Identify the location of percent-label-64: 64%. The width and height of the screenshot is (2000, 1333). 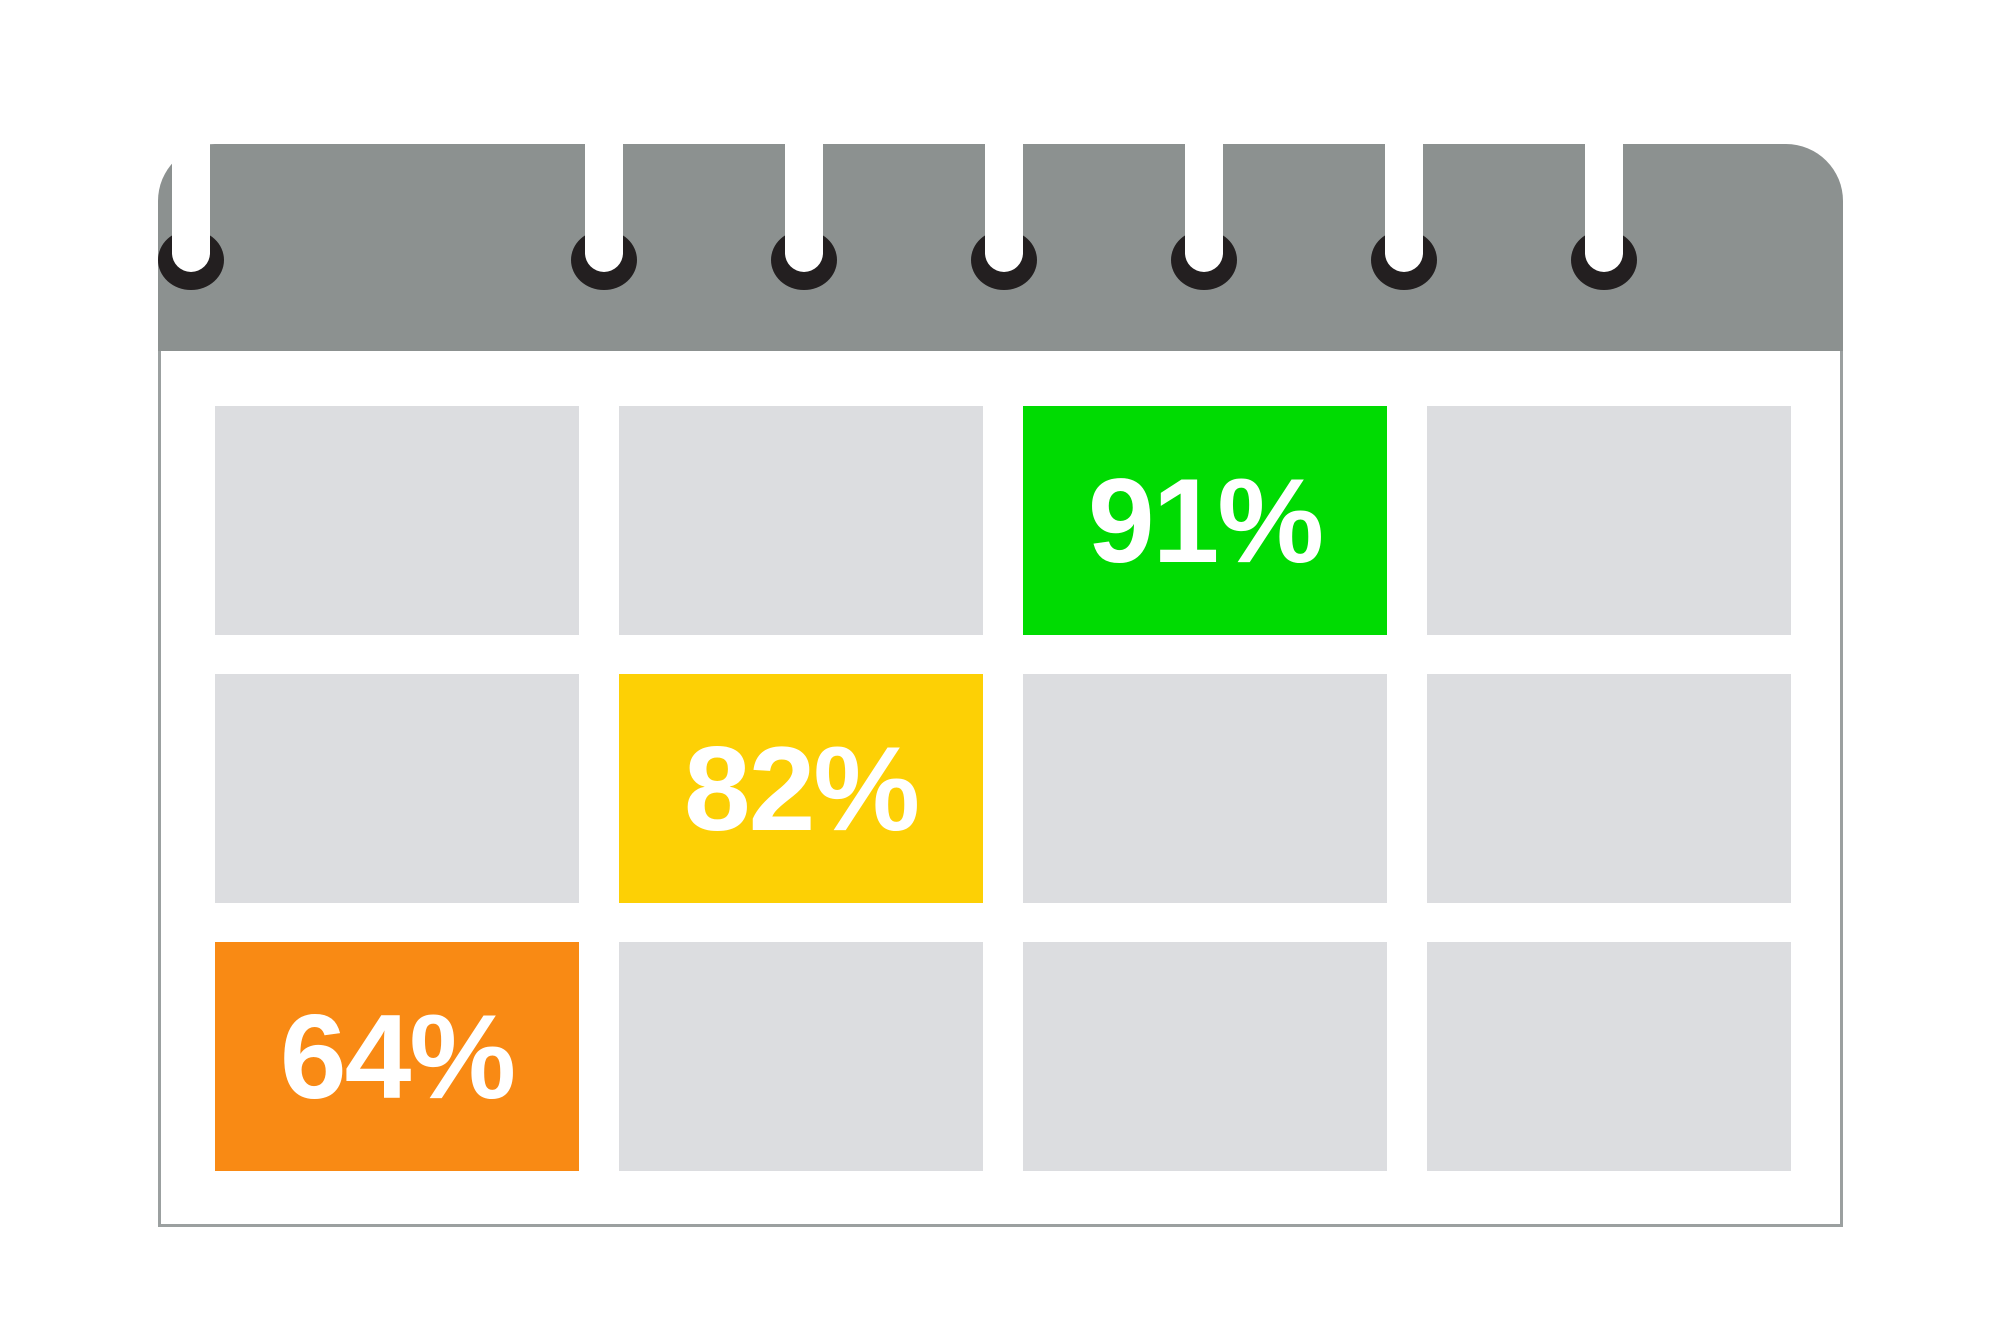
(397, 1056).